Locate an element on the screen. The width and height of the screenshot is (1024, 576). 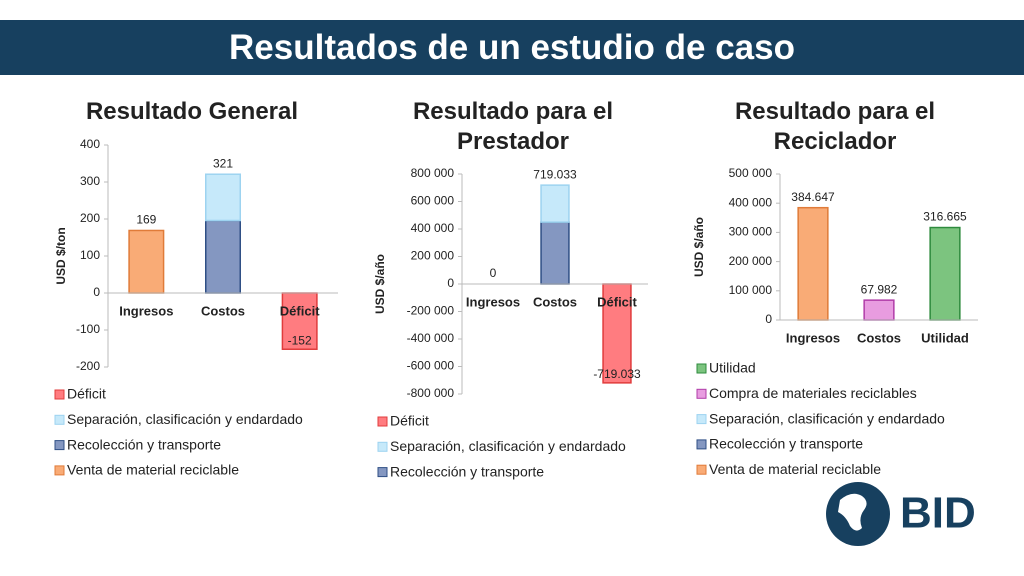
legend-label: Compra de materiales reciclables is located at coordinates (813, 393).